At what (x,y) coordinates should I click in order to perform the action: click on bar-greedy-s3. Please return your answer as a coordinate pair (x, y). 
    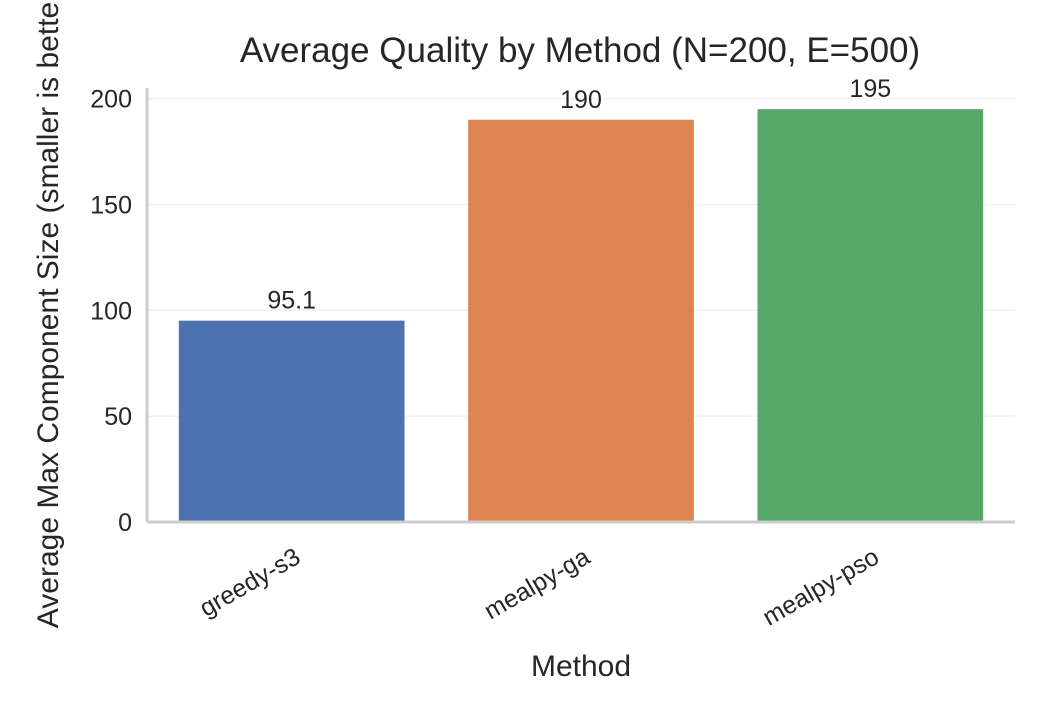
    Looking at the image, I should click on (291, 421).